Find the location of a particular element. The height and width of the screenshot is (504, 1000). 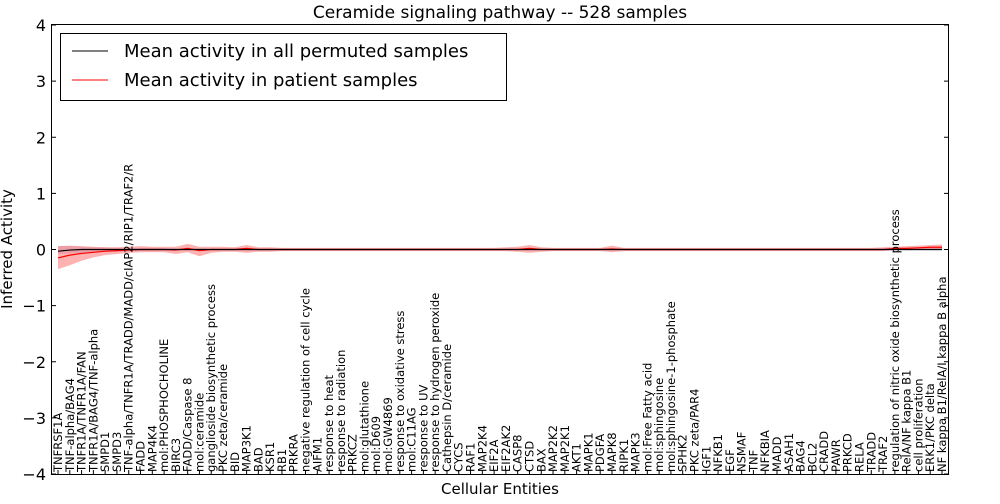

x-tick-label: CRADD is located at coordinates (824, 451).